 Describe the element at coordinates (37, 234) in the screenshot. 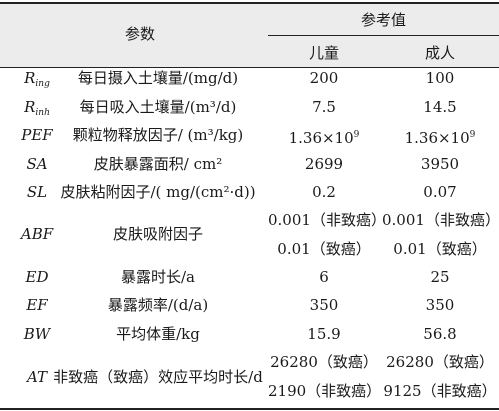

I see `row-symbol: ABF` at that location.